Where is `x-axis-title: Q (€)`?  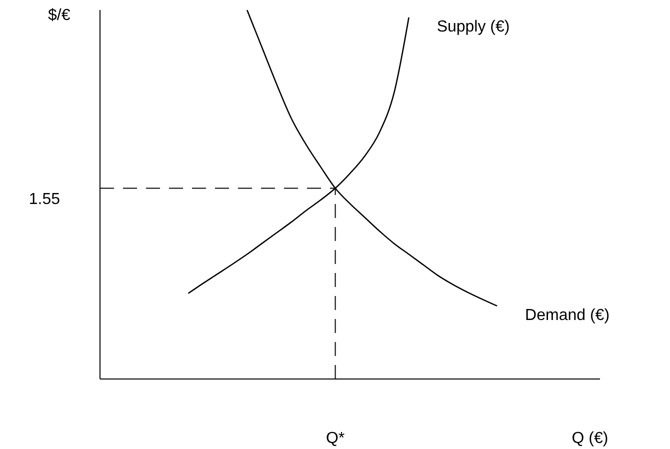
x-axis-title: Q (€) is located at coordinates (590, 438).